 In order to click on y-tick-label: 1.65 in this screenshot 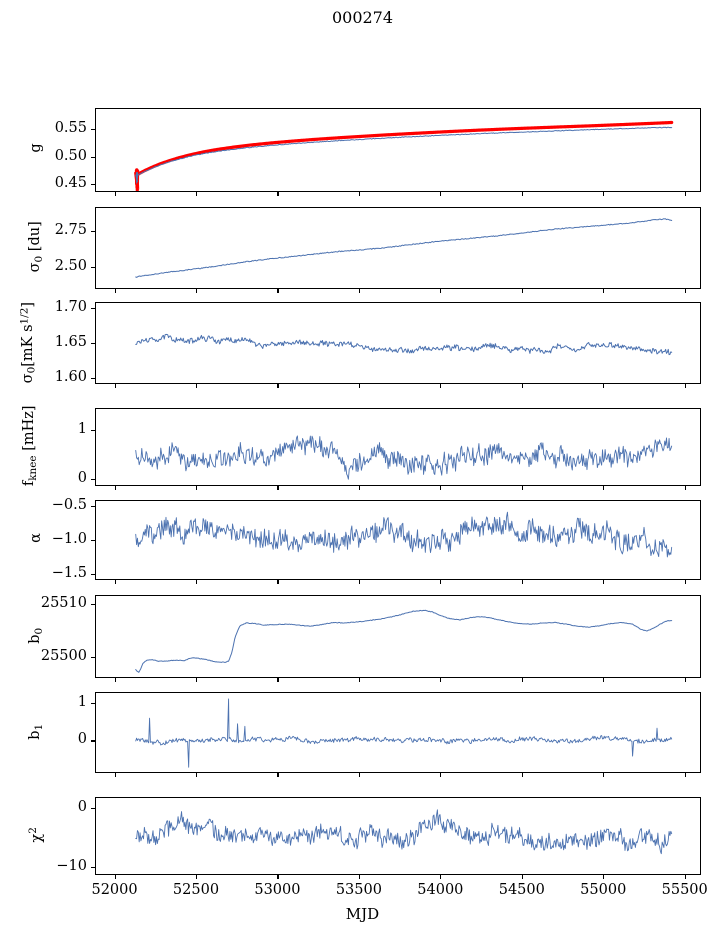, I will do `click(70, 342)`.